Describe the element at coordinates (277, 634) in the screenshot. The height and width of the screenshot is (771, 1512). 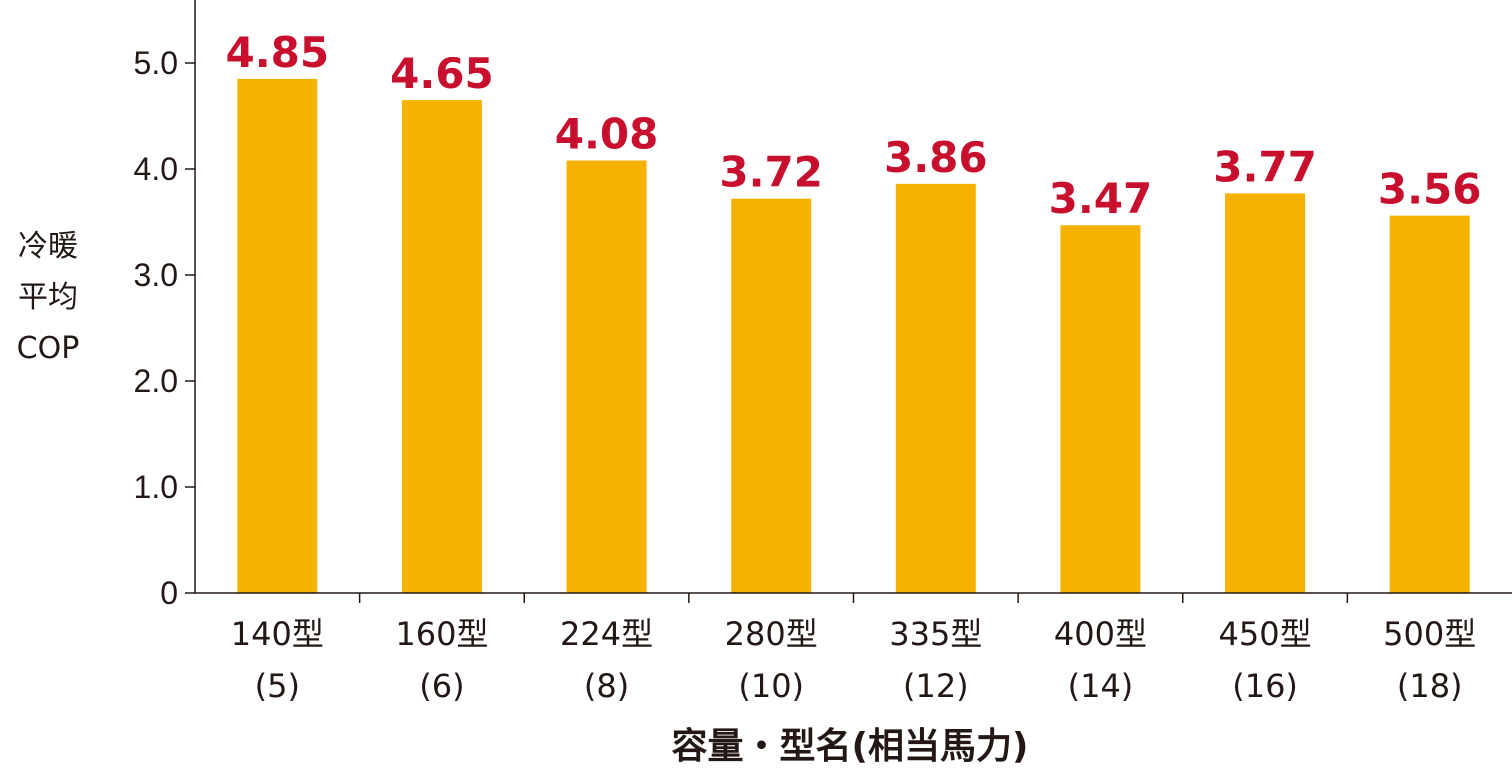
I see `x-tick-label: 140型` at that location.